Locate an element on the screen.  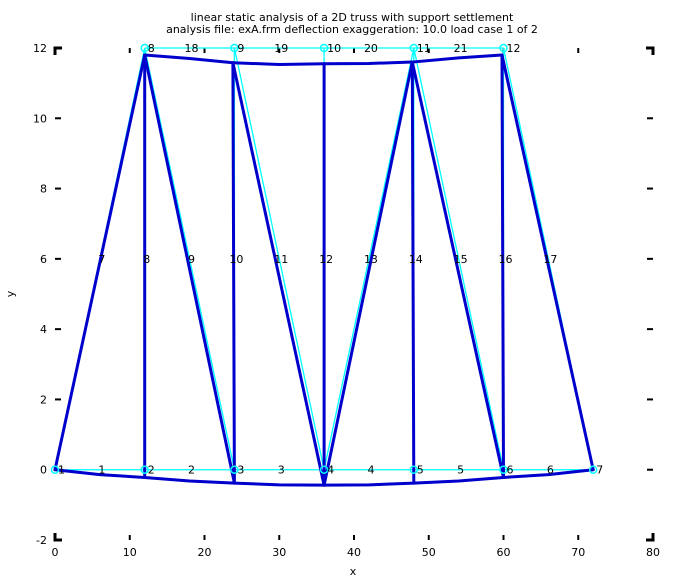
y-tick-label: 8 is located at coordinates (43, 189).